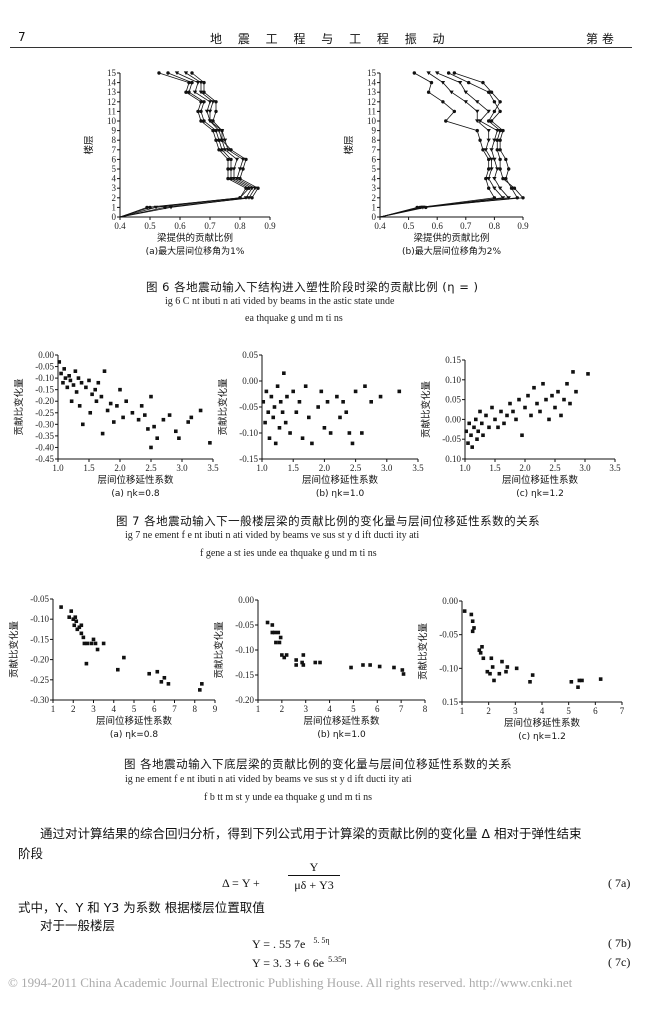 Image resolution: width=660 pixels, height=1024 pixels. I want to click on eq7a-fraction-bar, so click(314, 875).